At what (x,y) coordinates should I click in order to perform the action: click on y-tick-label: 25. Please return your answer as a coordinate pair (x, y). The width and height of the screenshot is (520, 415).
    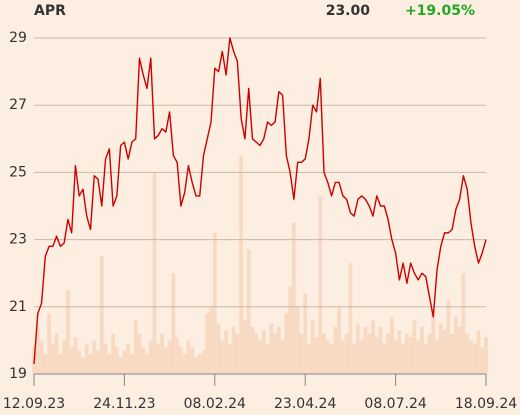
    Looking at the image, I should click on (18, 172).